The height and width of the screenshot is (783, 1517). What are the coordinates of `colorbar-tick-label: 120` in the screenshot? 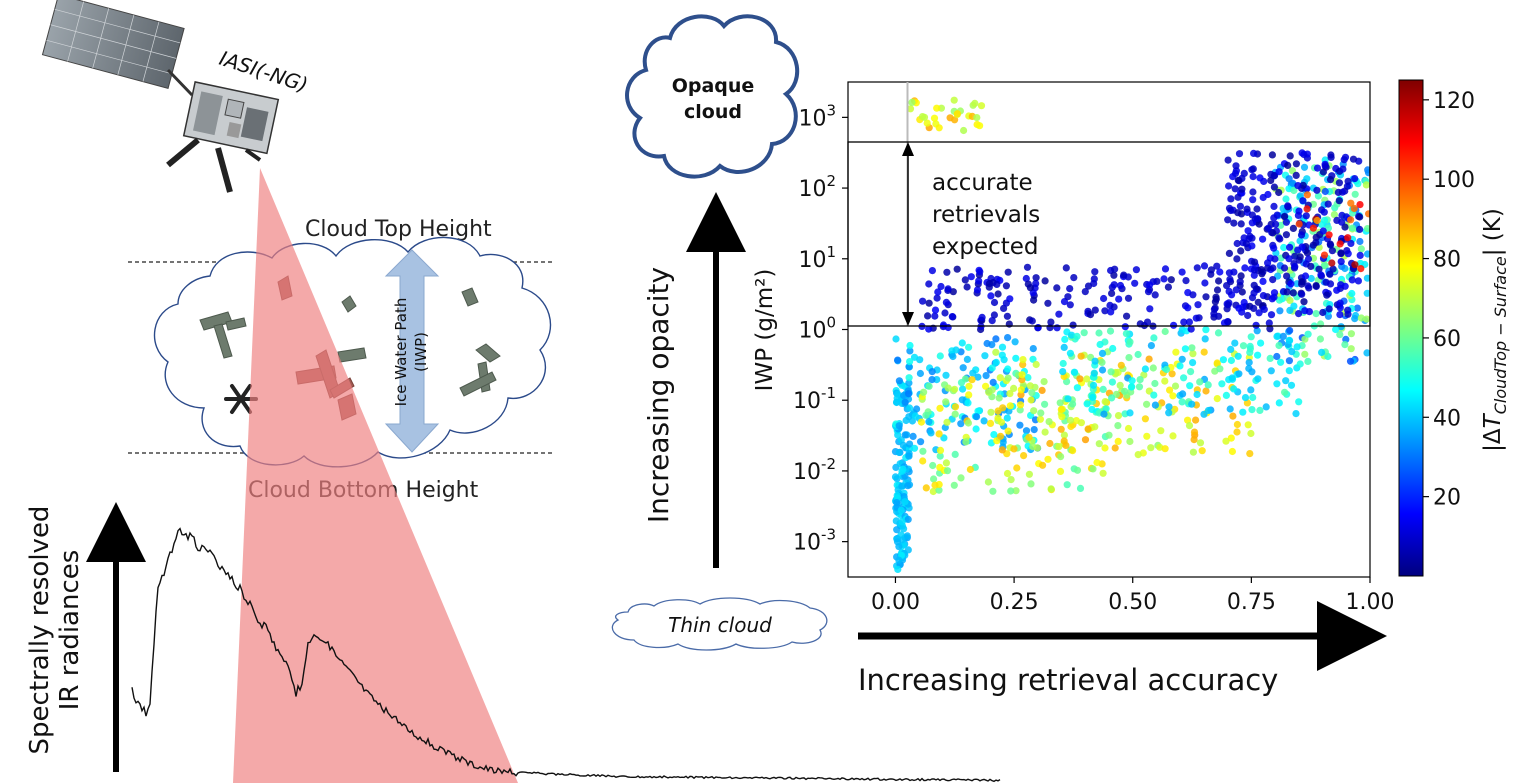 It's located at (1454, 101).